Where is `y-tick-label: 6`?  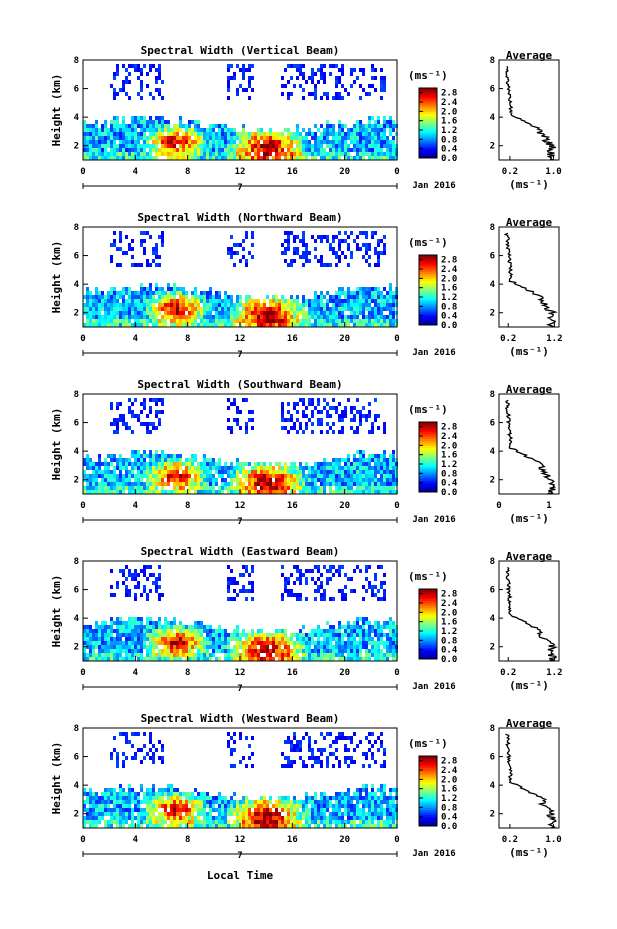 y-tick-label: 6 is located at coordinates (76, 758).